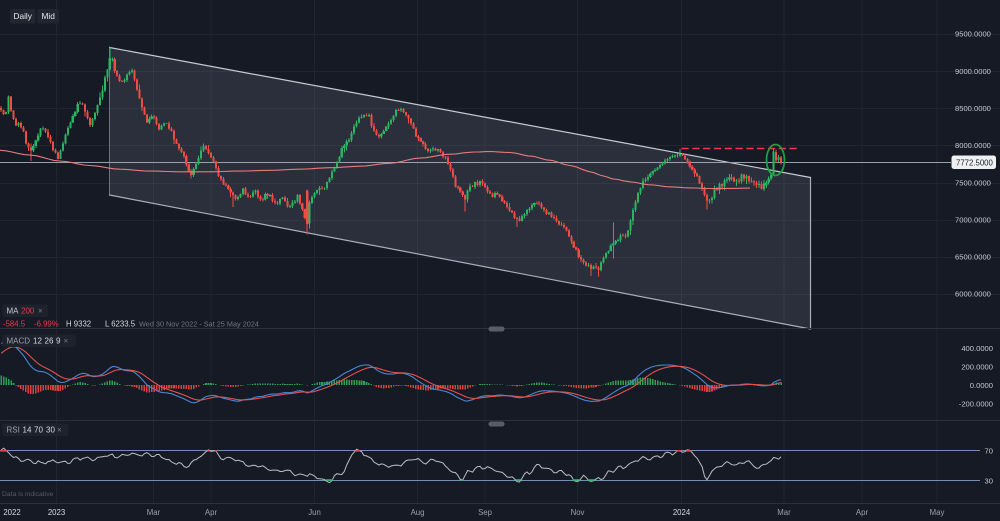 The height and width of the screenshot is (521, 1000). What do you see at coordinates (46, 324) in the screenshot?
I see `svg-text: -6.99%` at bounding box center [46, 324].